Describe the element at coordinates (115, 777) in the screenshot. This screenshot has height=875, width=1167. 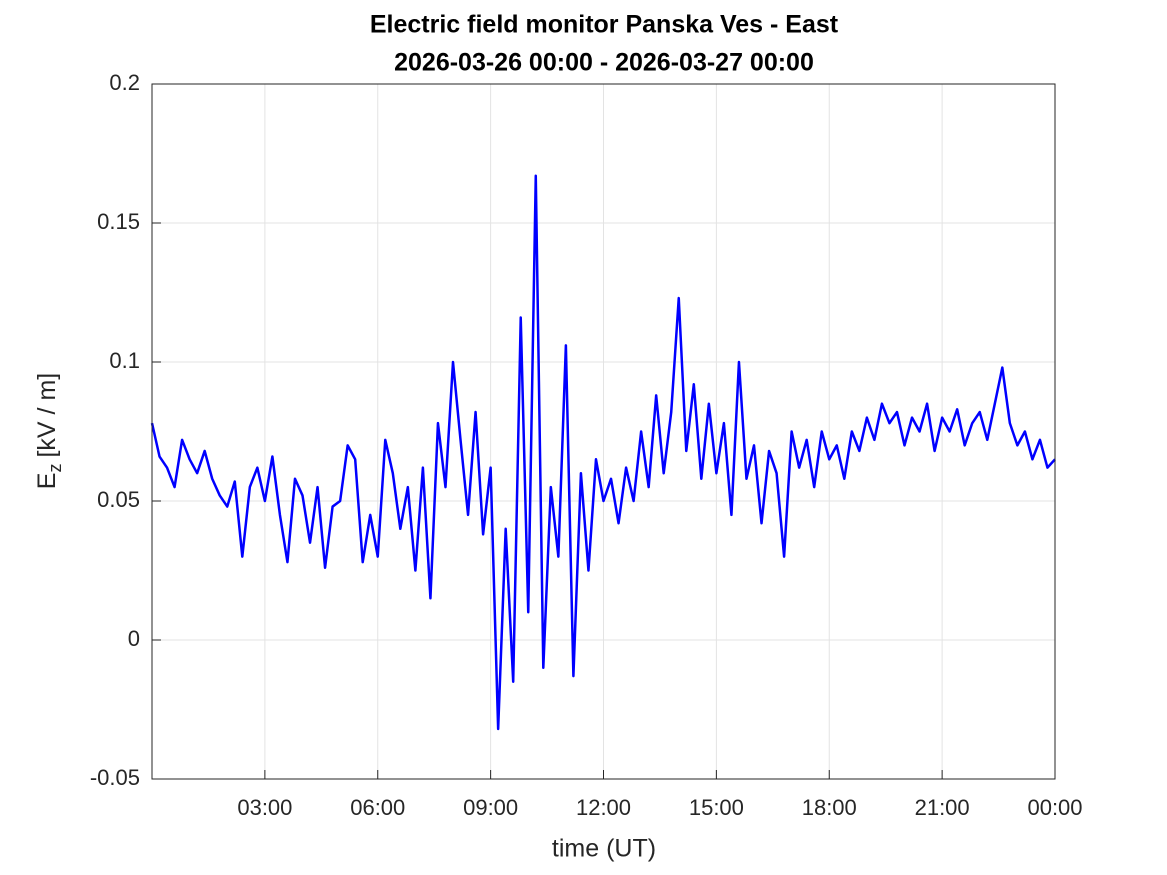
I see `y-tick-label: -0.05` at that location.